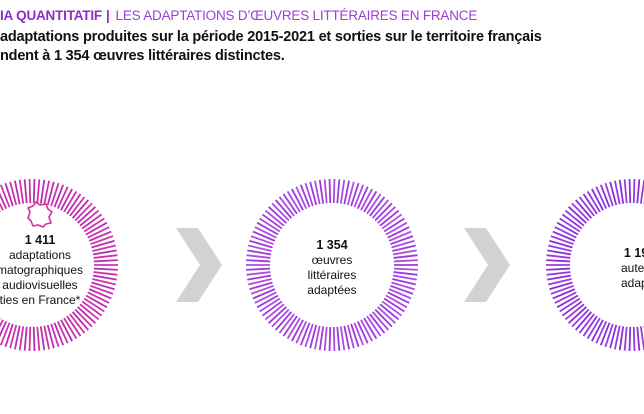 This screenshot has width=644, height=414. What do you see at coordinates (633, 253) in the screenshot?
I see `stat-number: 1 19` at bounding box center [633, 253].